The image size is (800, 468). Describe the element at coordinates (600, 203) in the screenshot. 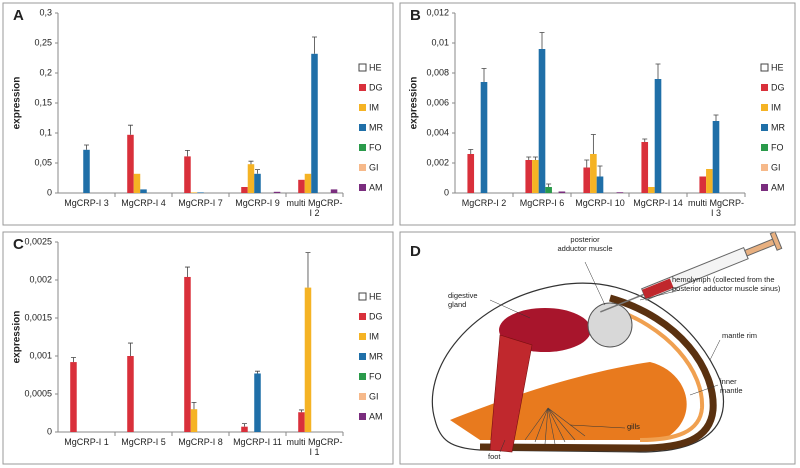

I see `x-tick-label: MgCRP-I 10` at that location.